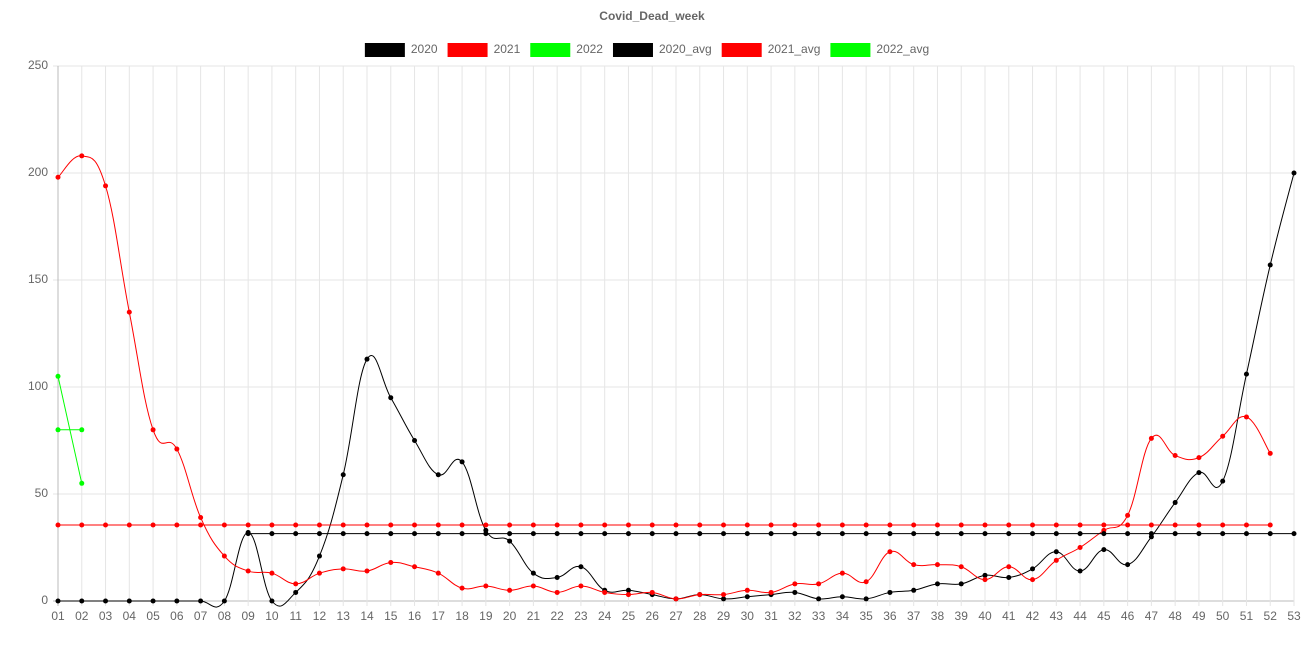 The image size is (1304, 652). Describe the element at coordinates (771, 616) in the screenshot. I see `x-tick-label: 31` at that location.